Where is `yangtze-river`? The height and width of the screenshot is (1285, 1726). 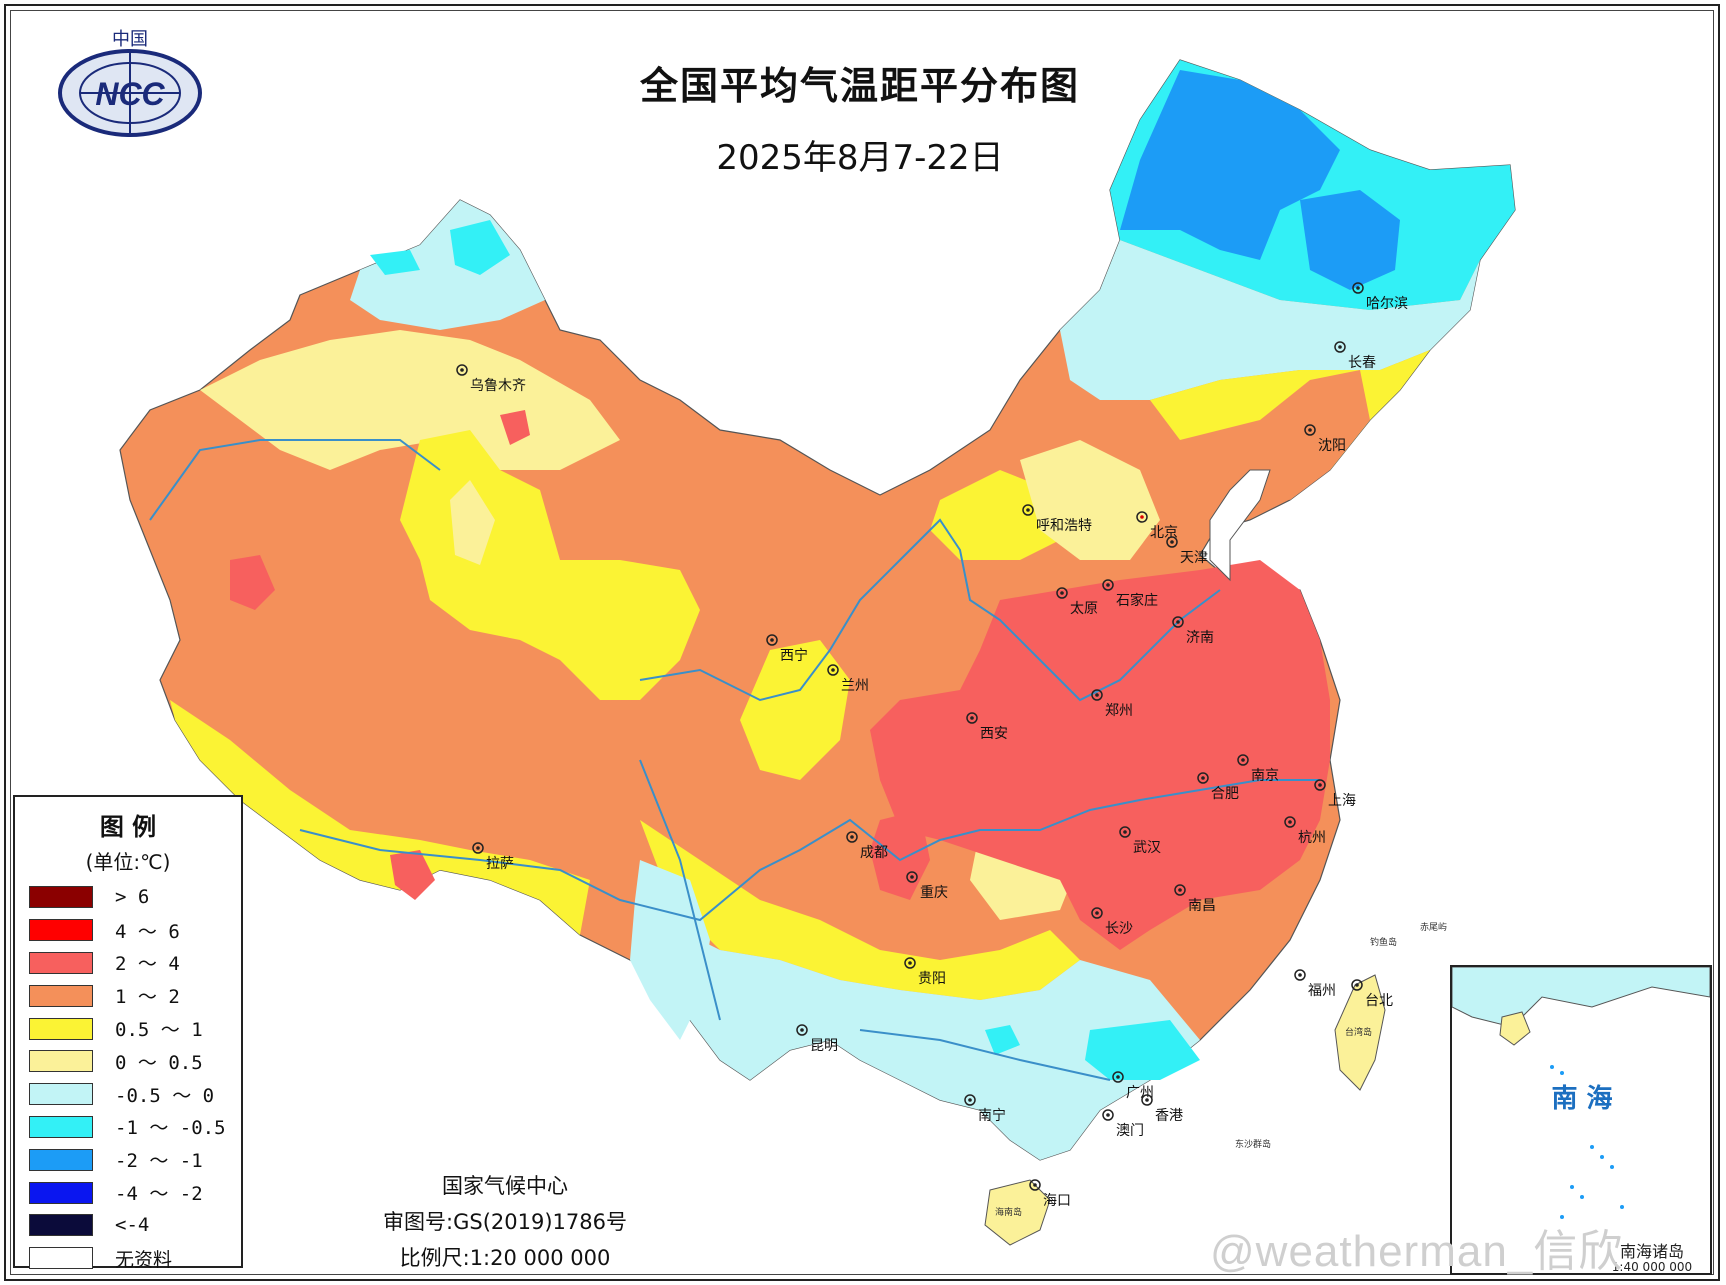
yangtze-river is located at coordinates (809, 850).